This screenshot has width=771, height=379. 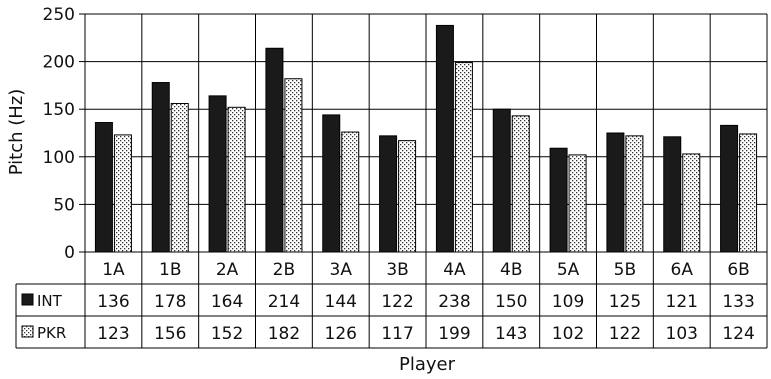 What do you see at coordinates (682, 334) in the screenshot?
I see `data-label: 103` at bounding box center [682, 334].